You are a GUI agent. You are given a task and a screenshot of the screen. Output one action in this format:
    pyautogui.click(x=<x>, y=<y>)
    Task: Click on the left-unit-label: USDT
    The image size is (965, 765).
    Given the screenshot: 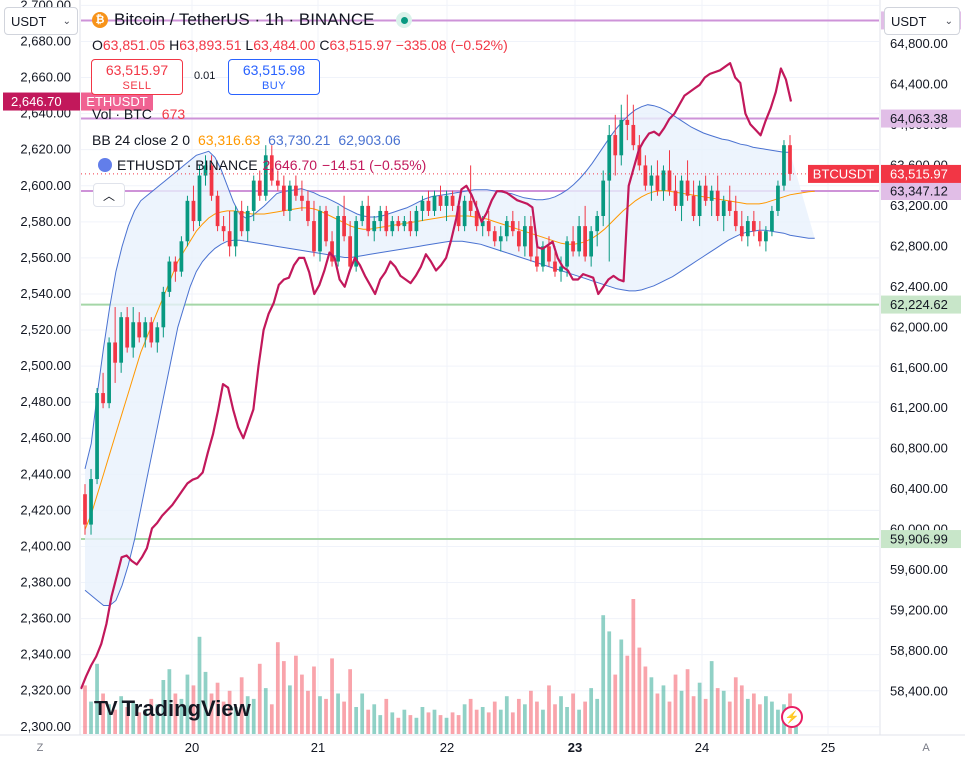 What is the action you would take?
    pyautogui.click(x=29, y=21)
    